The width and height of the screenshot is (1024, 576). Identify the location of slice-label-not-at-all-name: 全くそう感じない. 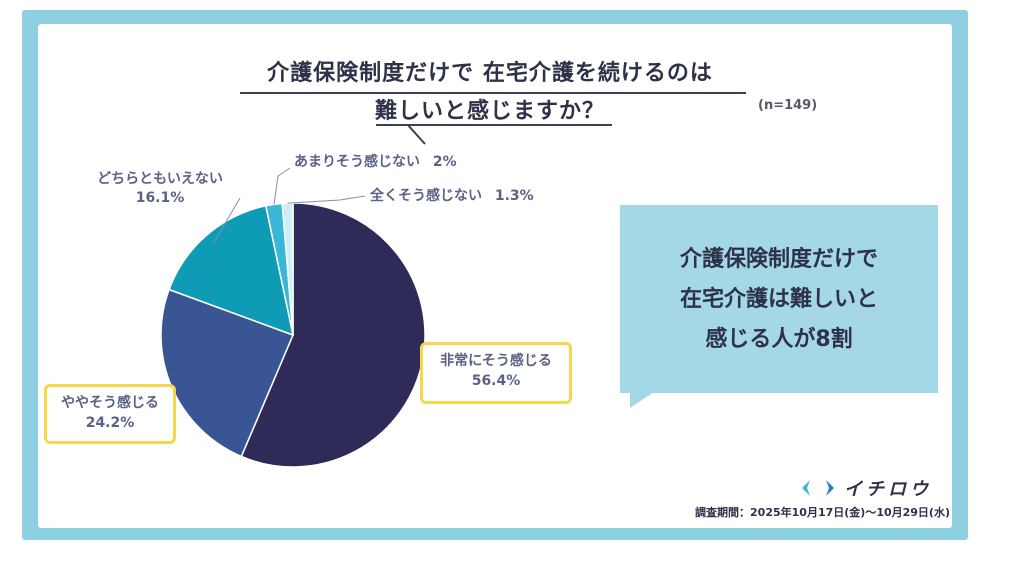
(426, 196).